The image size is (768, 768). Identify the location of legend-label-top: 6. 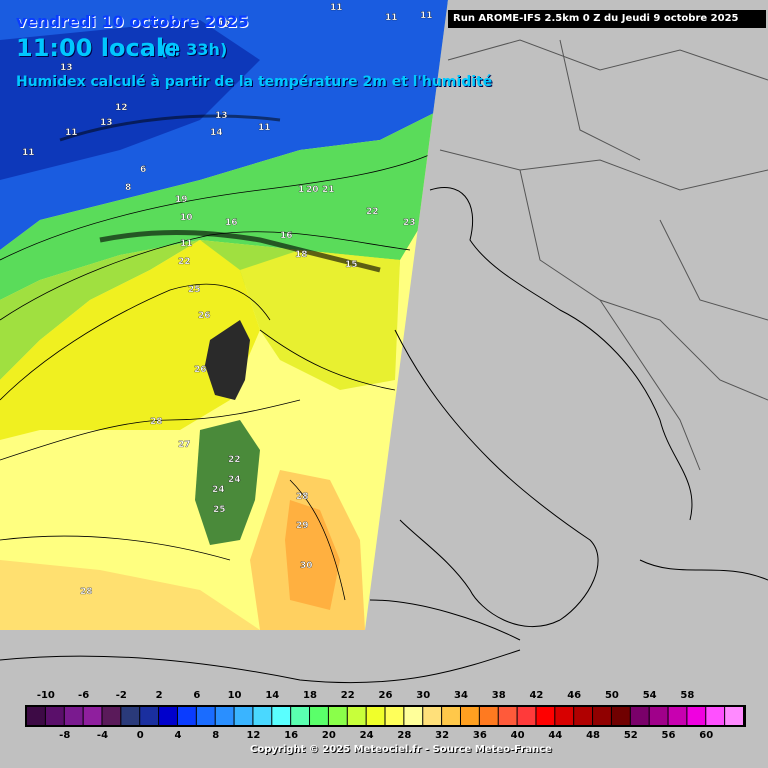
(197, 695).